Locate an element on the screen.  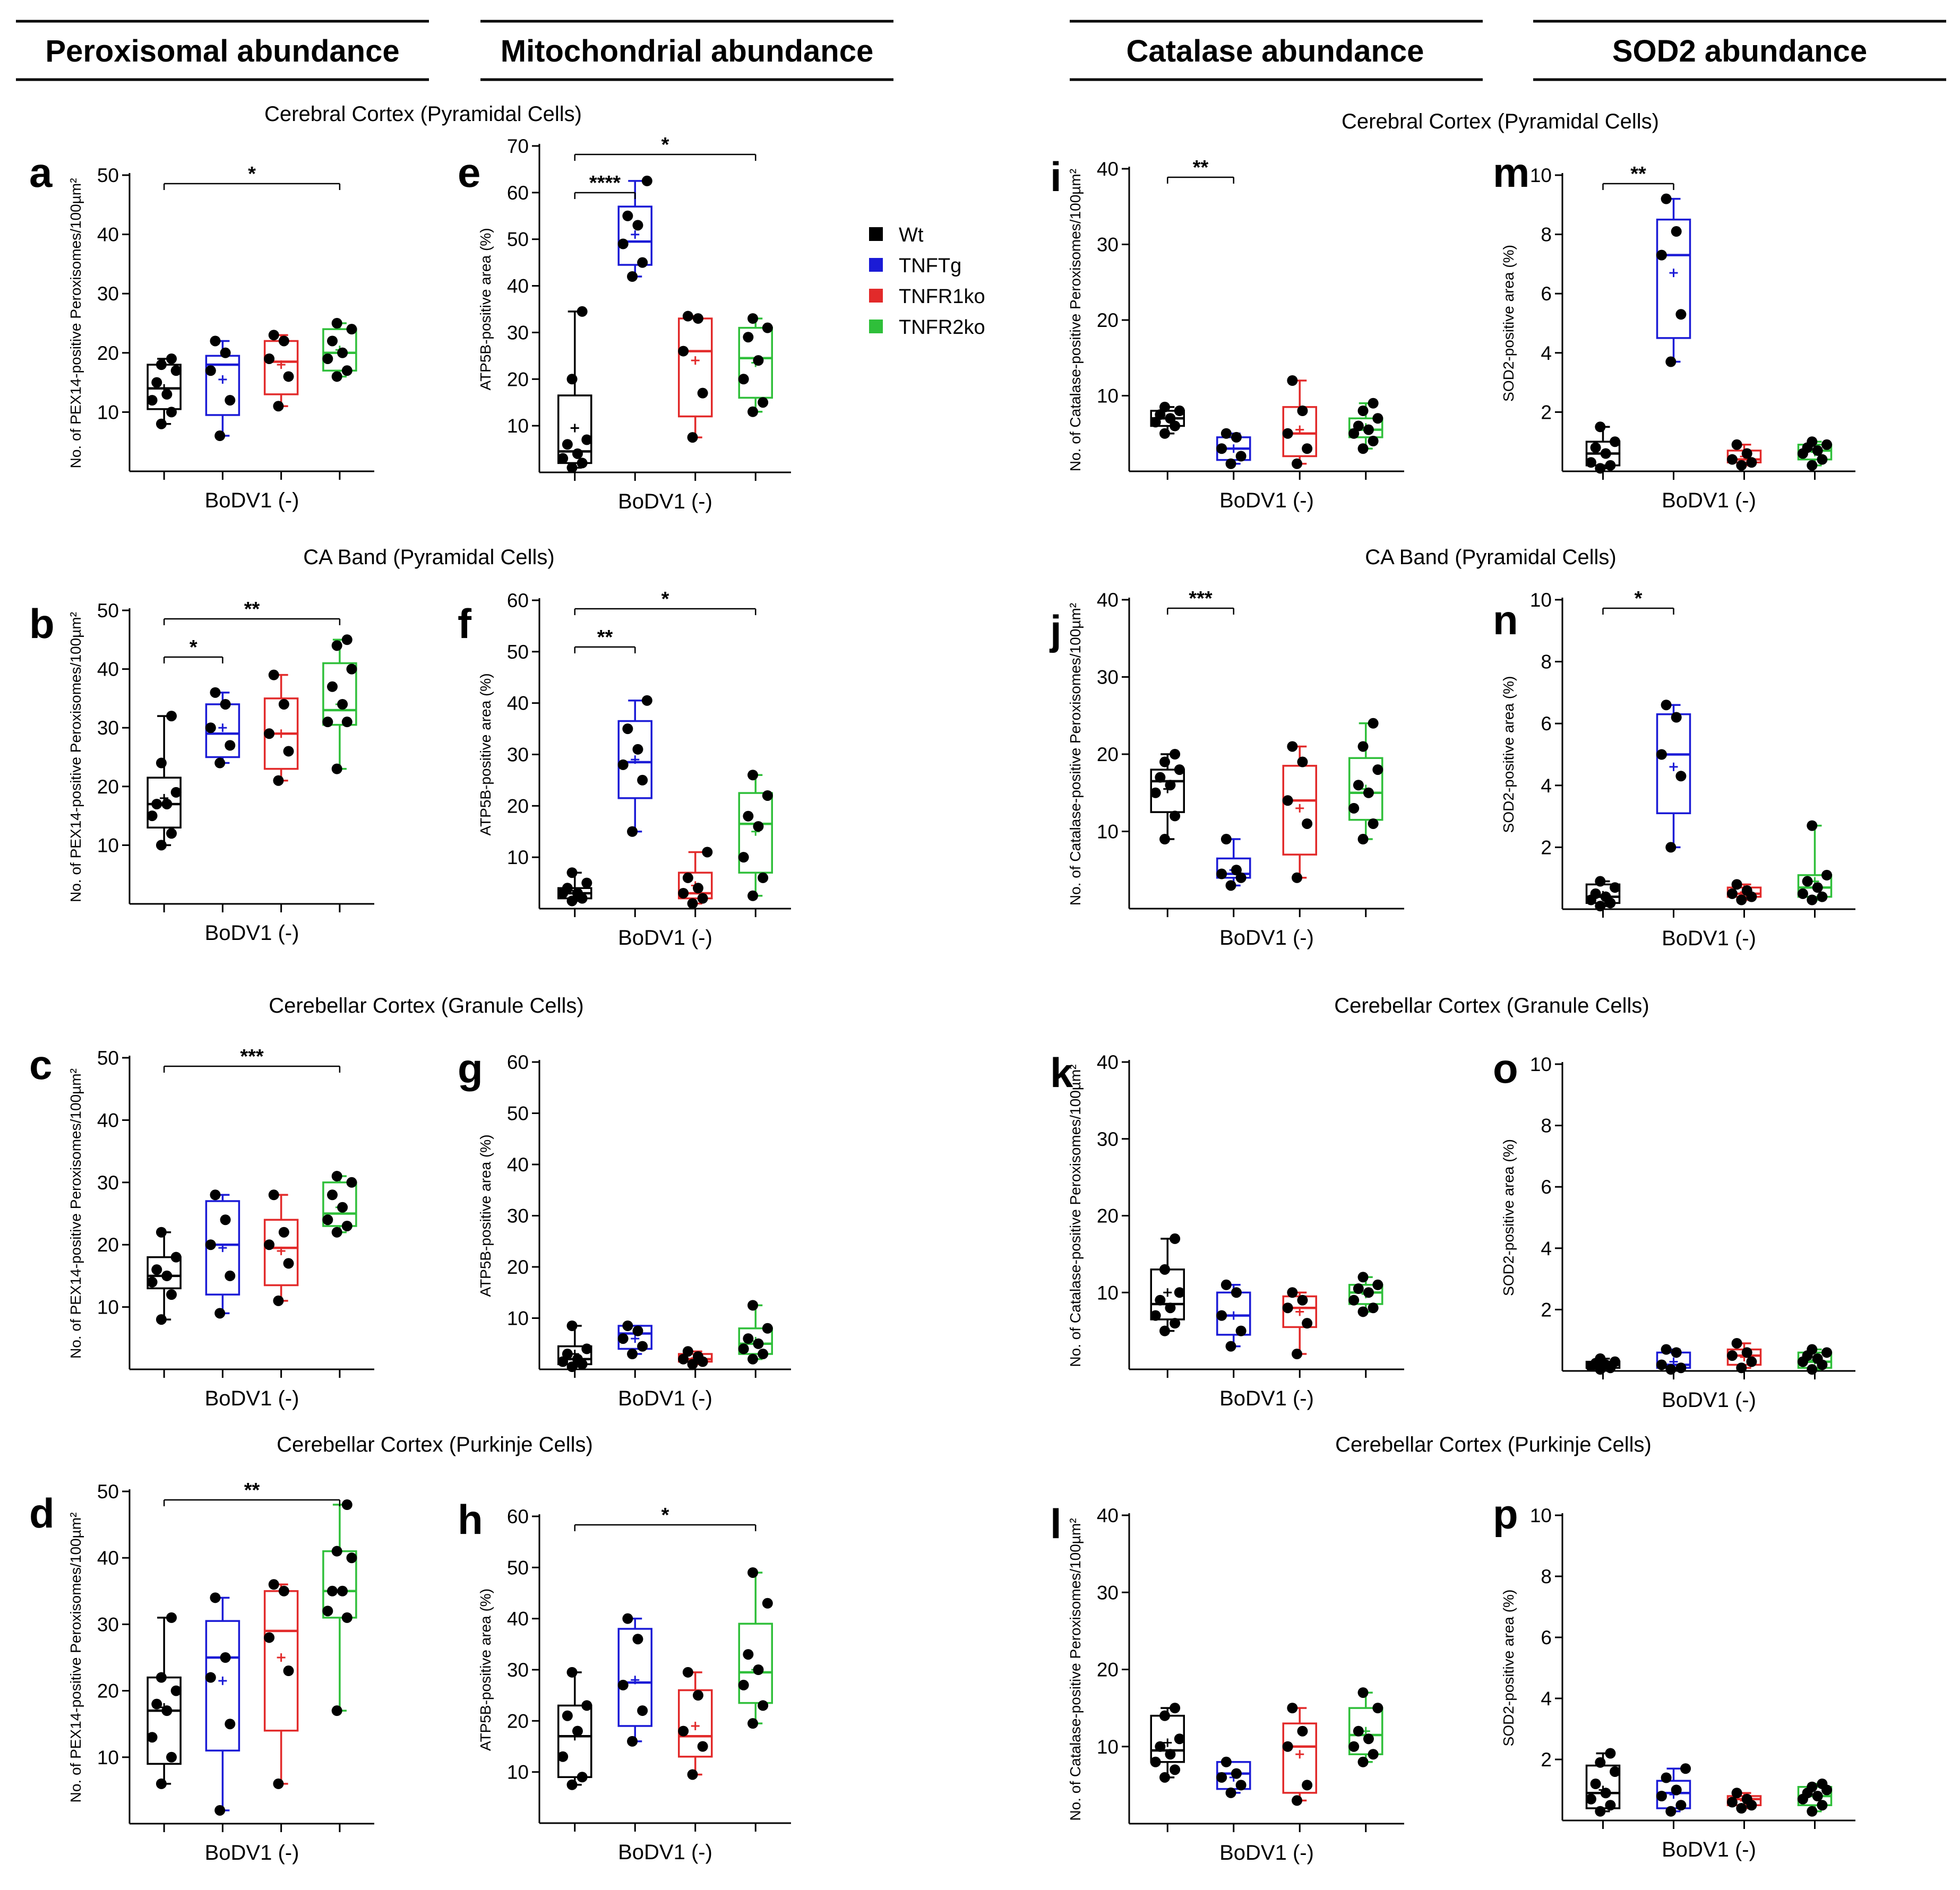
column-title-catalase: Catalase abundance is located at coordinates (1275, 51).